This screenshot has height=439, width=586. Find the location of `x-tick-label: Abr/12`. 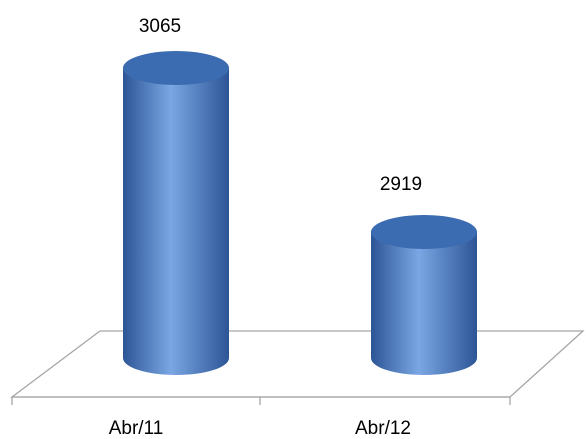

x-tick-label: Abr/12 is located at coordinates (383, 428).